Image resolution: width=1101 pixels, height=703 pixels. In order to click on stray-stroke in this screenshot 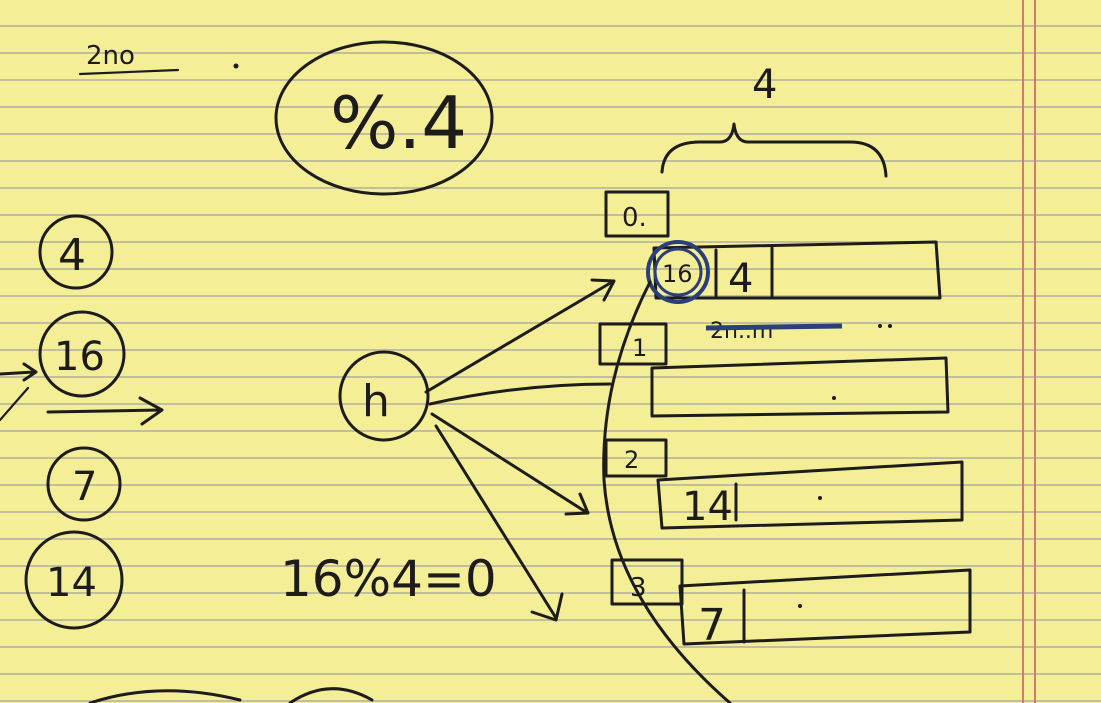, I will do `click(15, 404)`.